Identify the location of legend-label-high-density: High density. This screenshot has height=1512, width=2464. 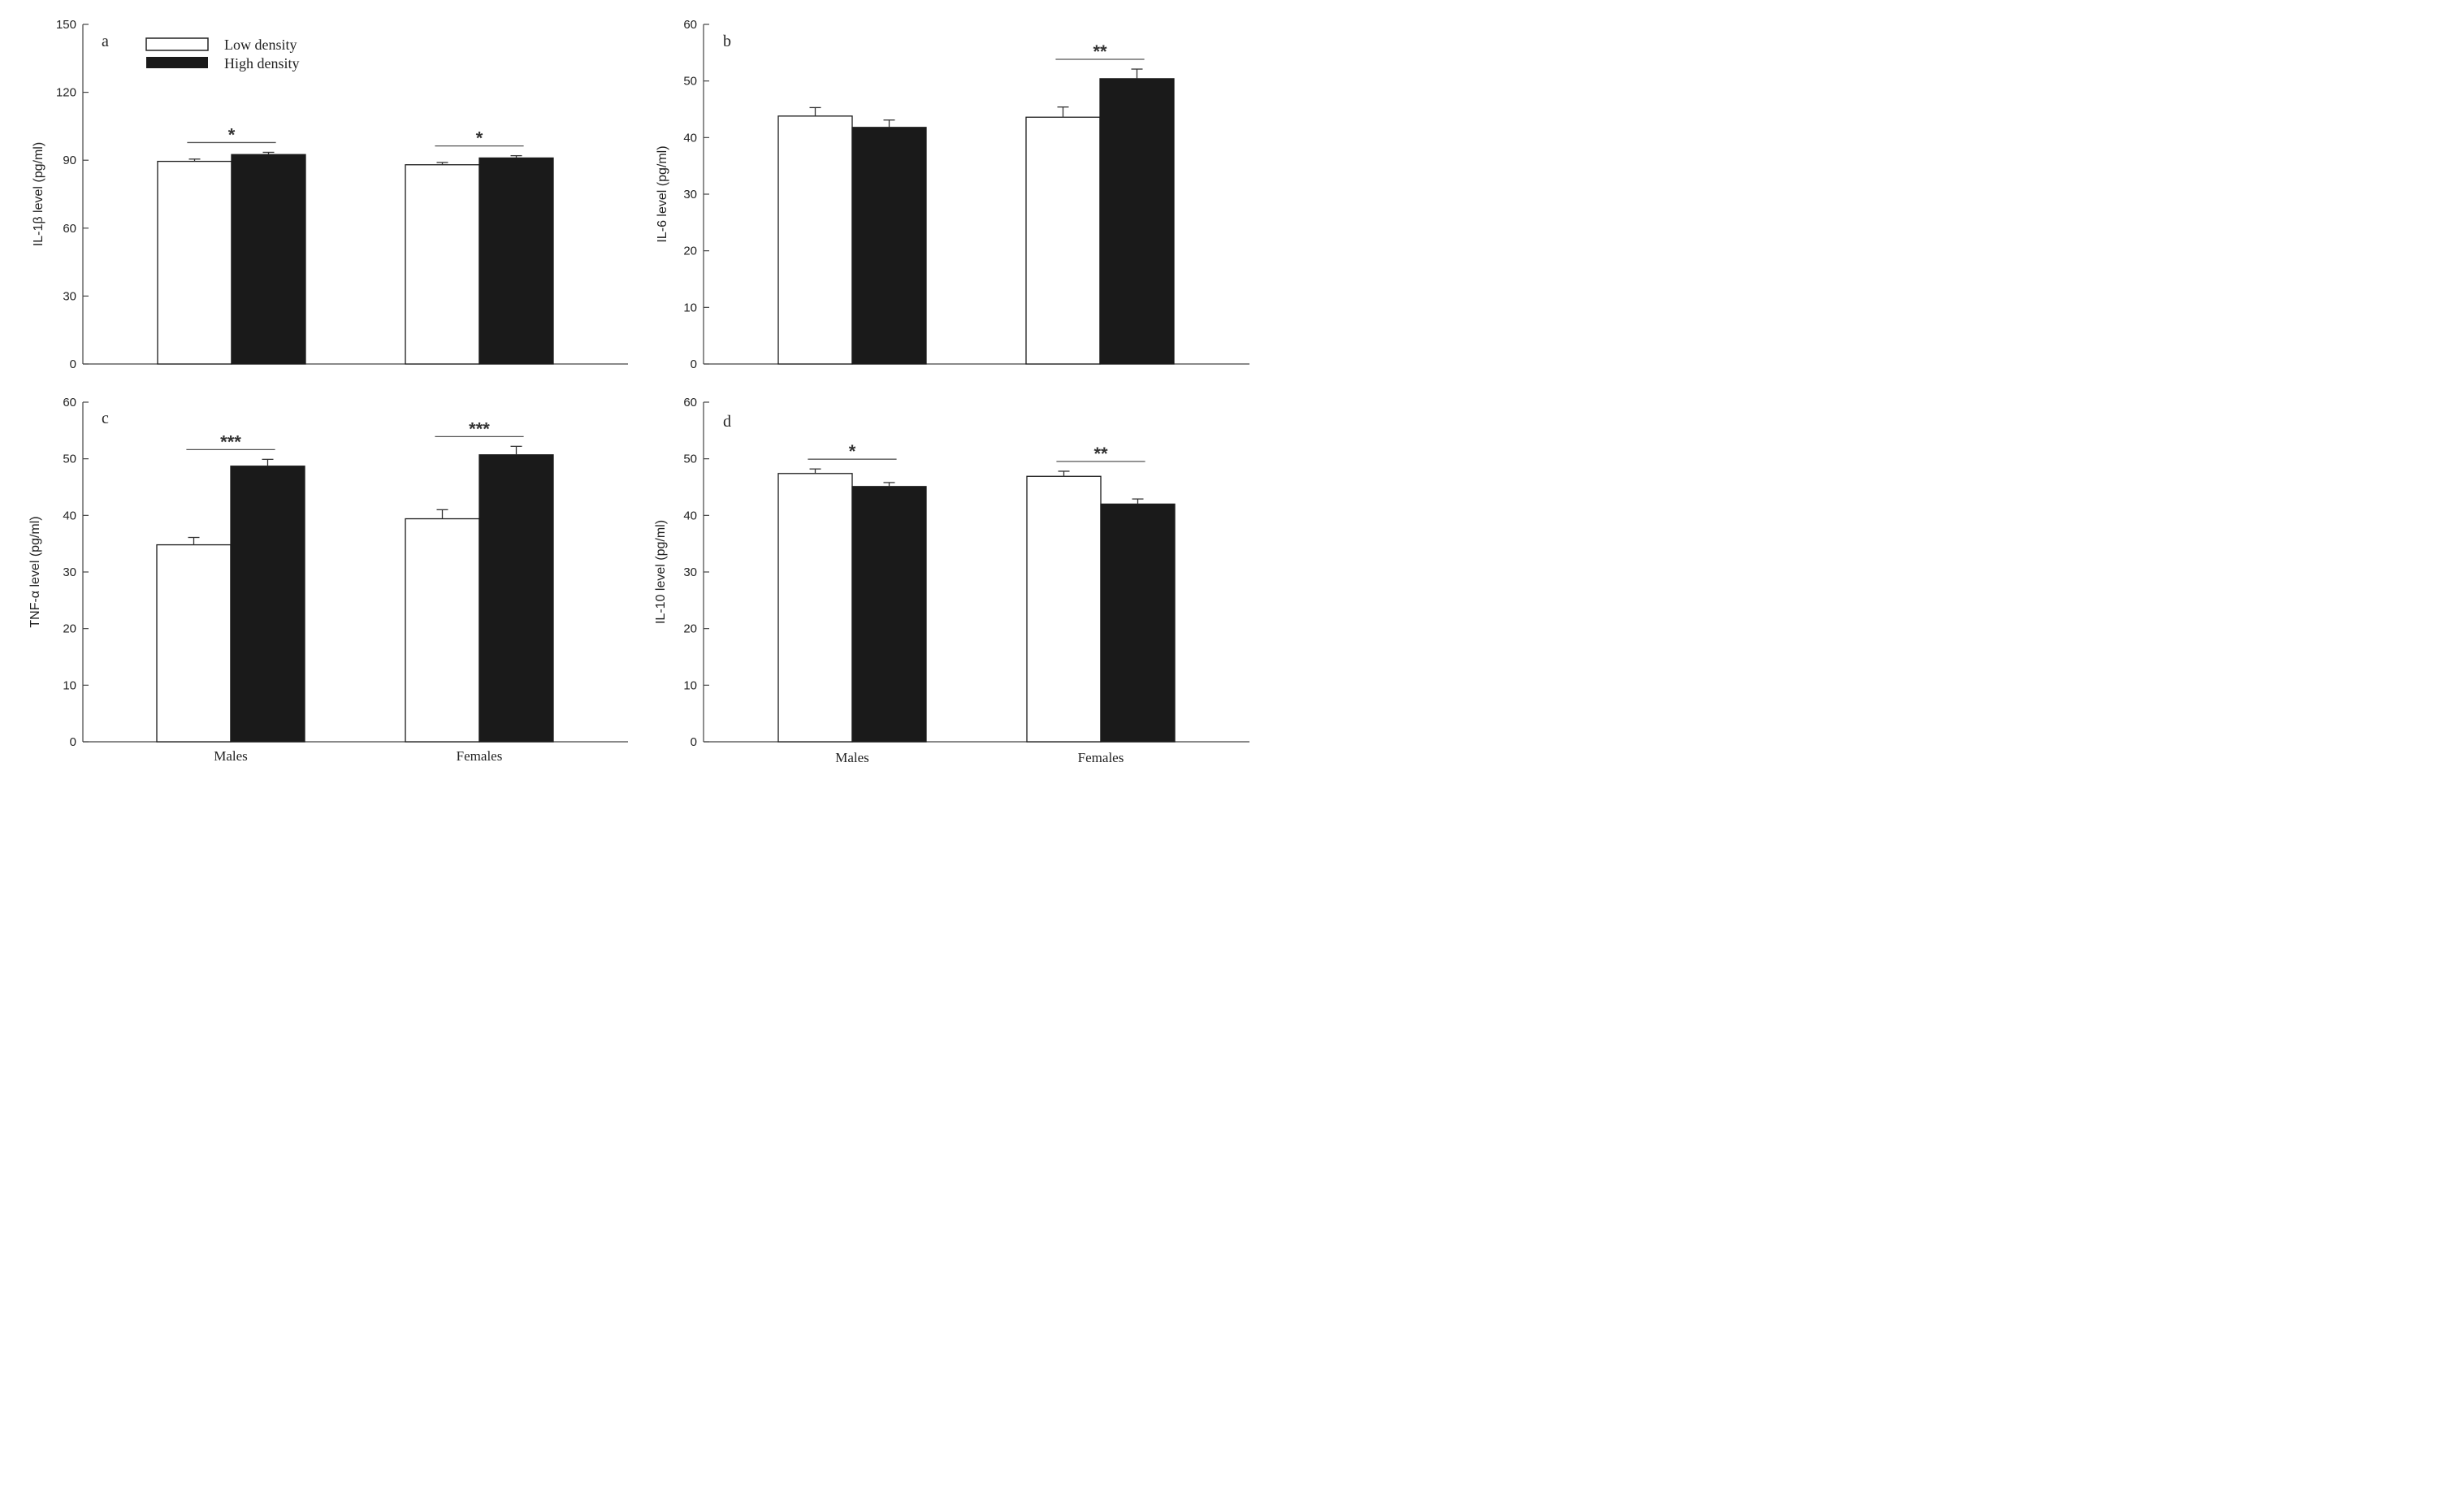
(262, 63).